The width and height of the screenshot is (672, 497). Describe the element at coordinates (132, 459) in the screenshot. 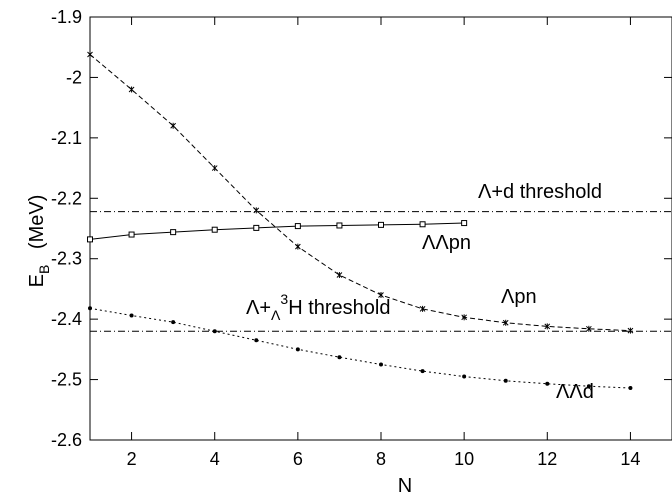

I see `x-tick-label: 2` at that location.